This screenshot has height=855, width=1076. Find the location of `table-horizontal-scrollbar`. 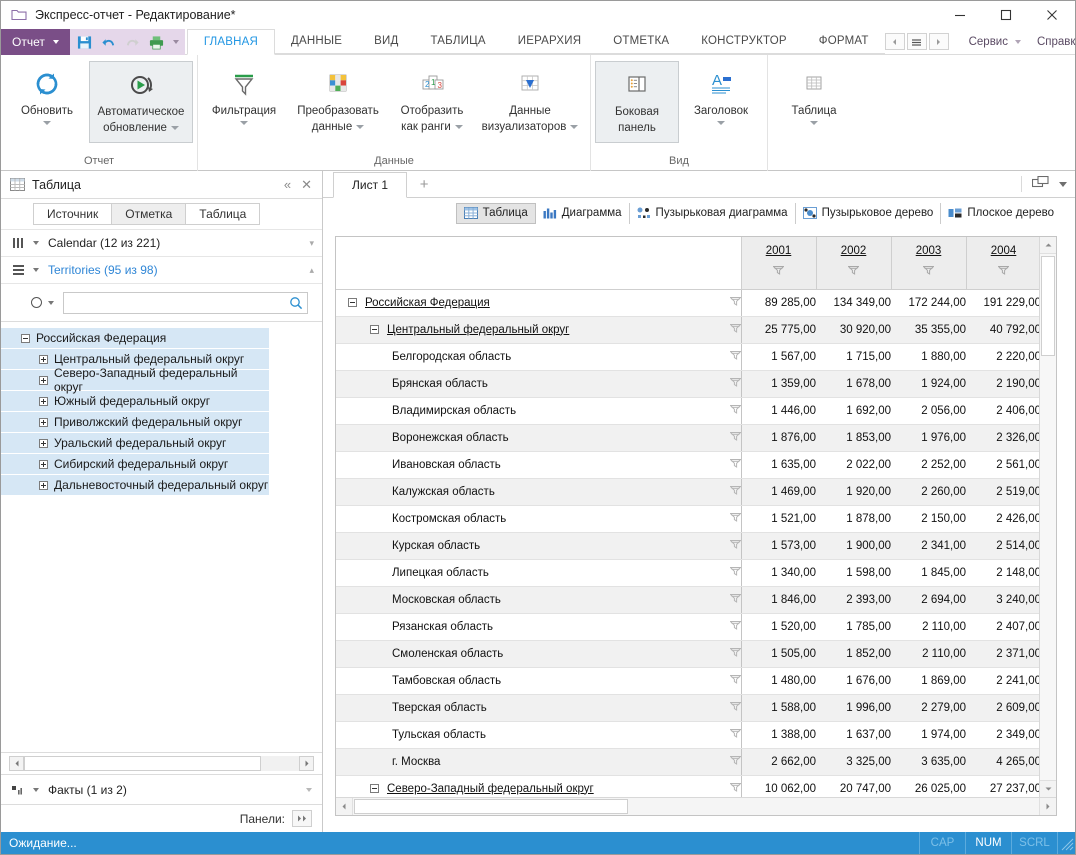

table-horizontal-scrollbar is located at coordinates (696, 806).